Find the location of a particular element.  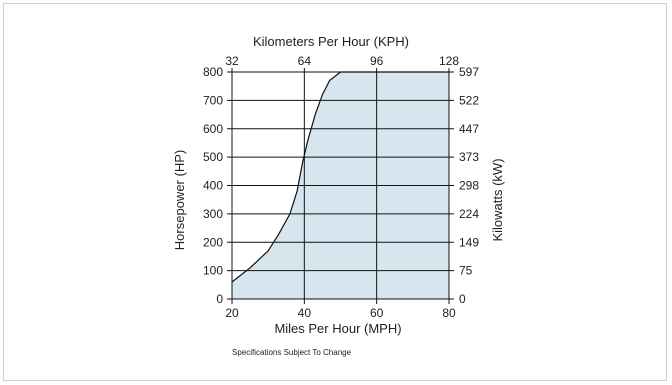

footnote: Specifications Subject To Change is located at coordinates (292, 352).